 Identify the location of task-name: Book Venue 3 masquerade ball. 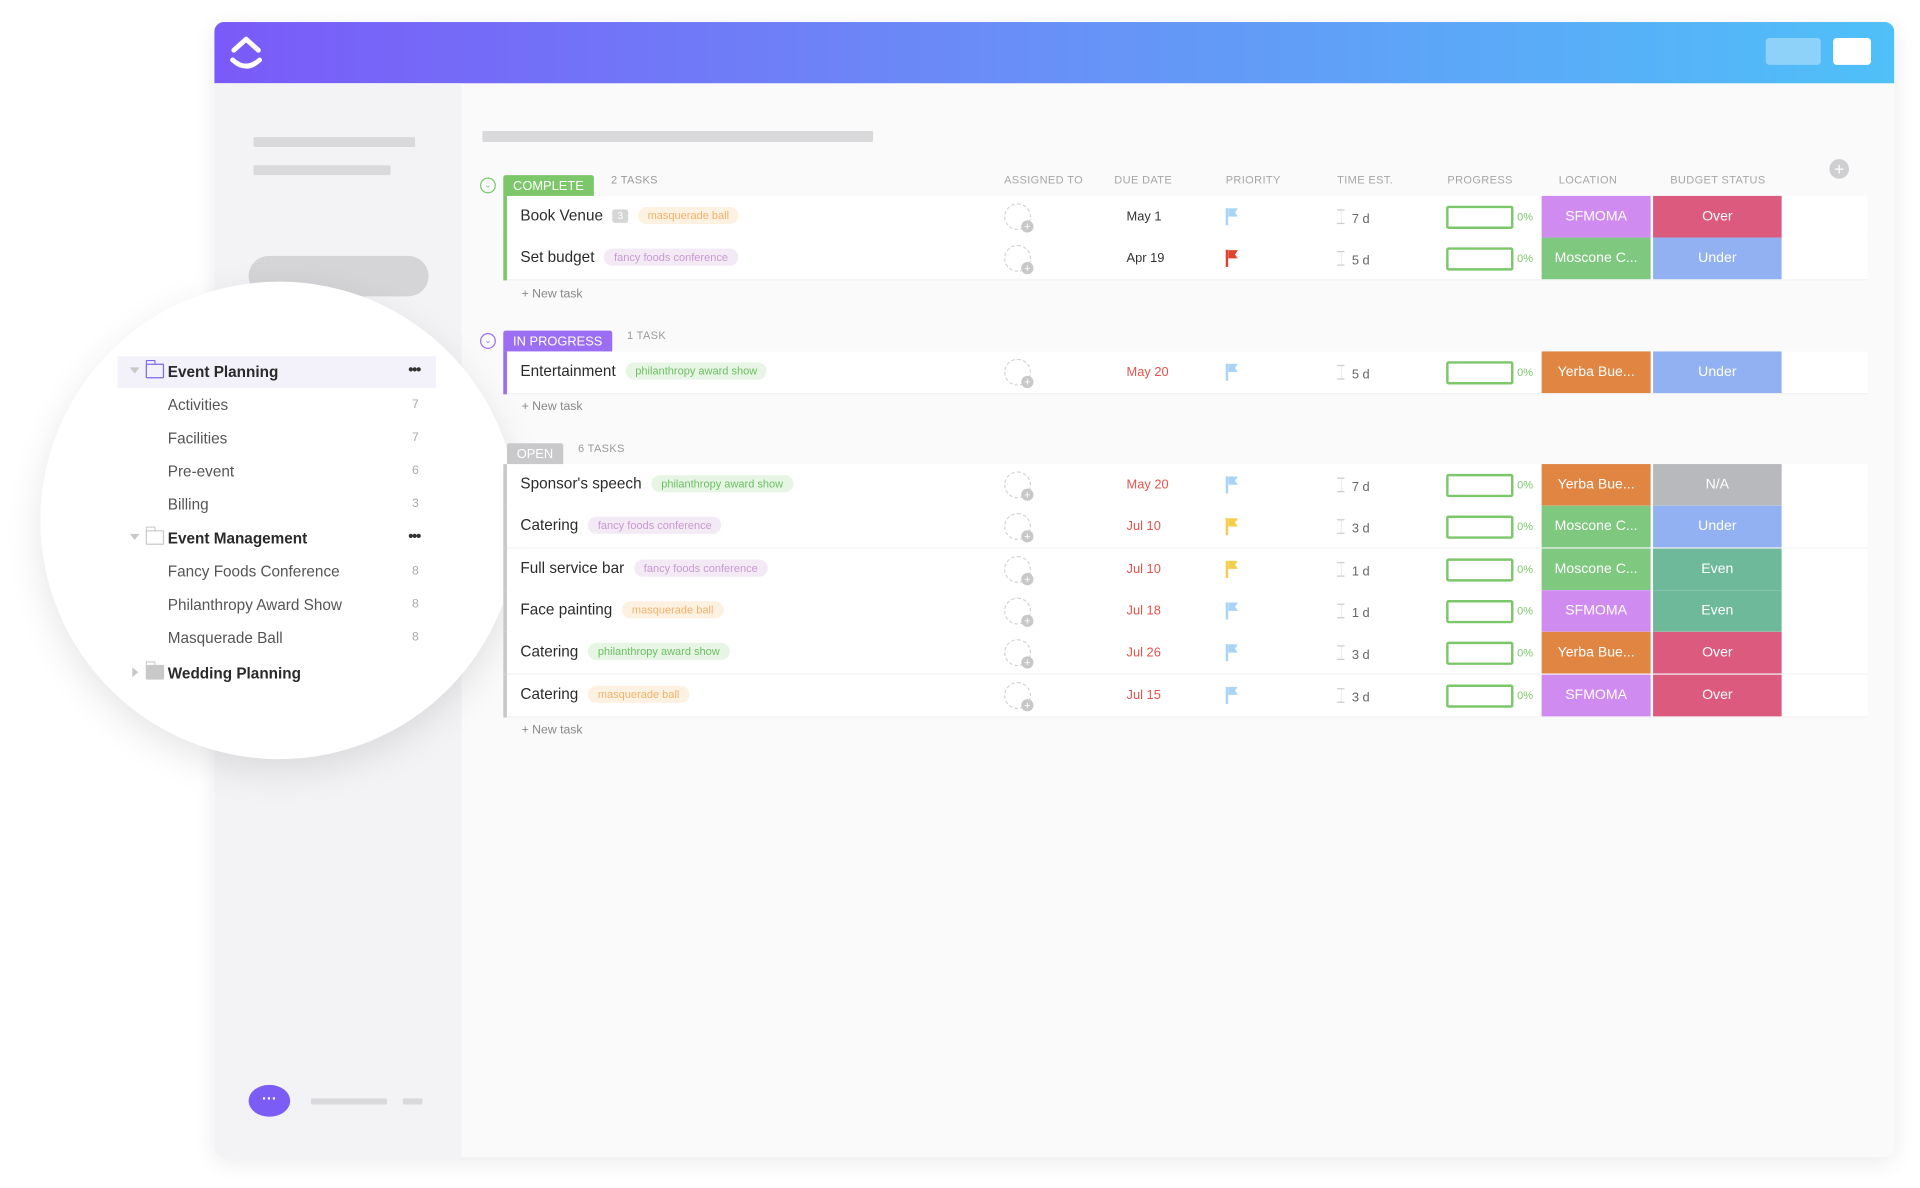
(629, 215).